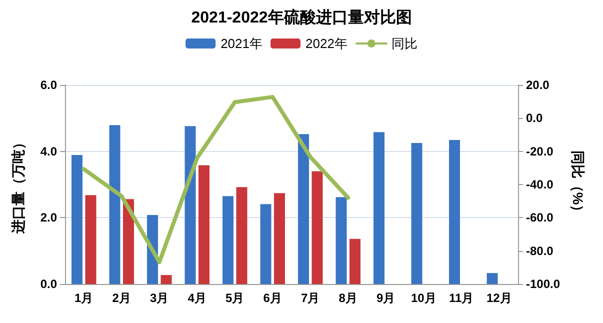 This screenshot has width=603, height=323. What do you see at coordinates (386, 298) in the screenshot?
I see `x-tick-label: 9月` at bounding box center [386, 298].